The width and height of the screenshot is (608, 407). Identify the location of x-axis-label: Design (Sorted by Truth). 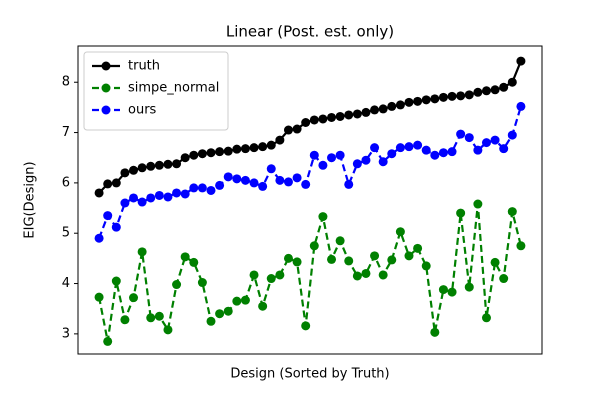
(309, 374).